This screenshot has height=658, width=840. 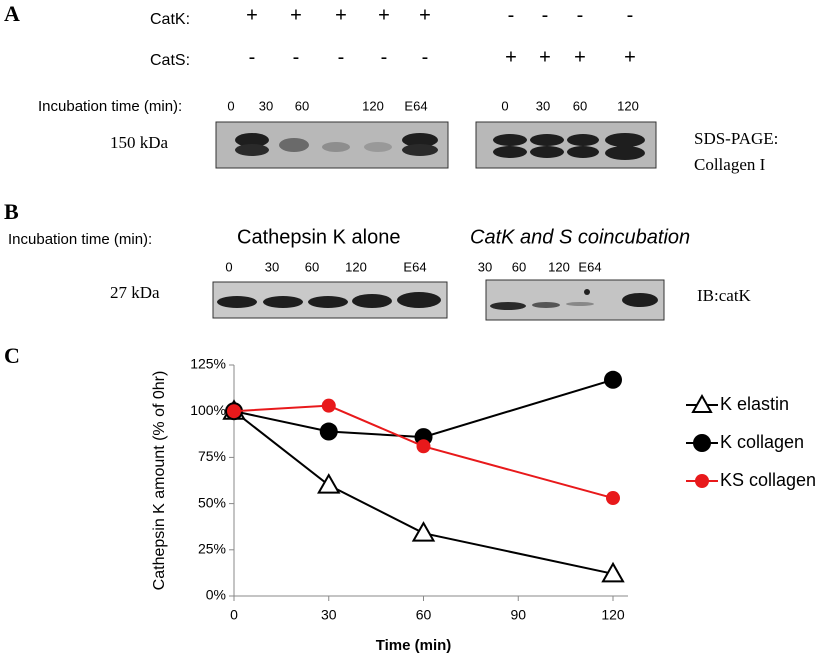 What do you see at coordinates (159, 481) in the screenshot?
I see `y-axis-label: Cathepsin K amount (% of 0hr)` at bounding box center [159, 481].